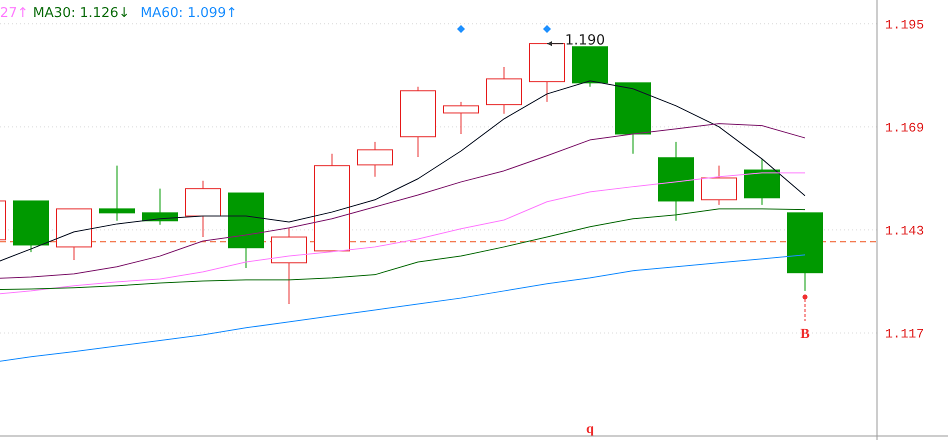 This screenshot has height=440, width=948. I want to click on annotation: 1.190, so click(585, 40).